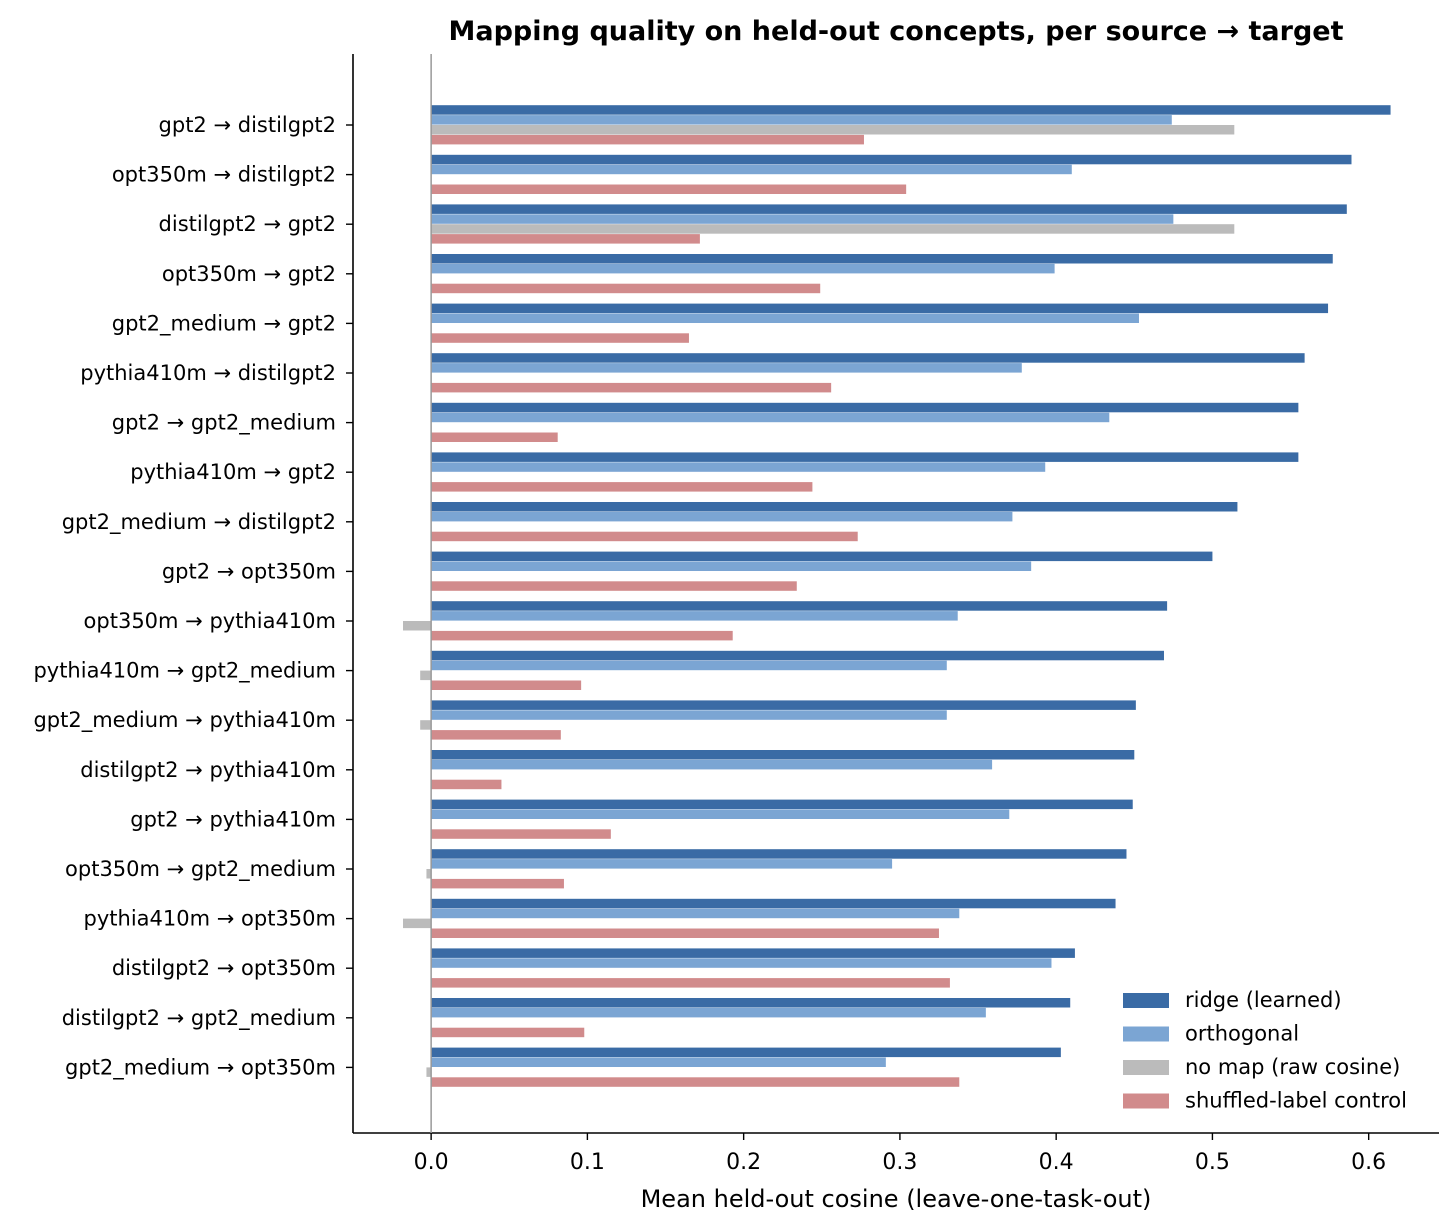 Image resolution: width=1456 pixels, height=1232 pixels. What do you see at coordinates (210, 919) in the screenshot?
I see `y-tick-label: pythia410m → opt350m` at bounding box center [210, 919].